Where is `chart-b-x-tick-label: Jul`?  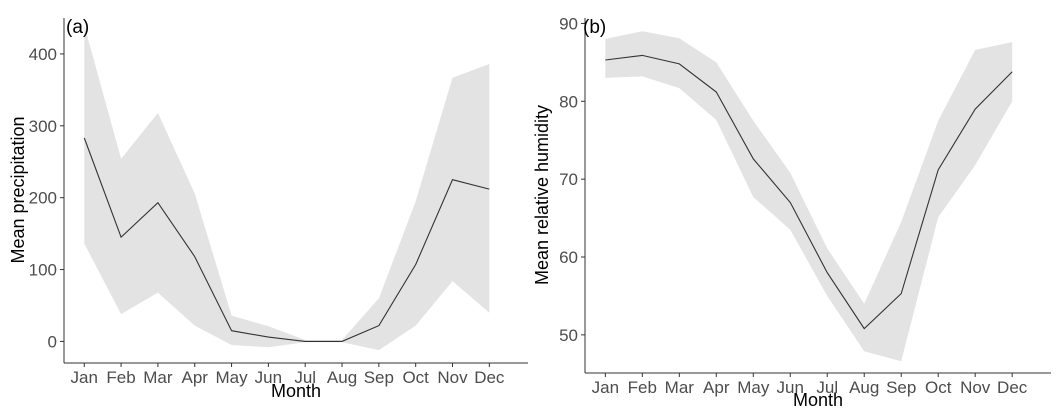
chart-b-x-tick-label: Jul is located at coordinates (827, 387).